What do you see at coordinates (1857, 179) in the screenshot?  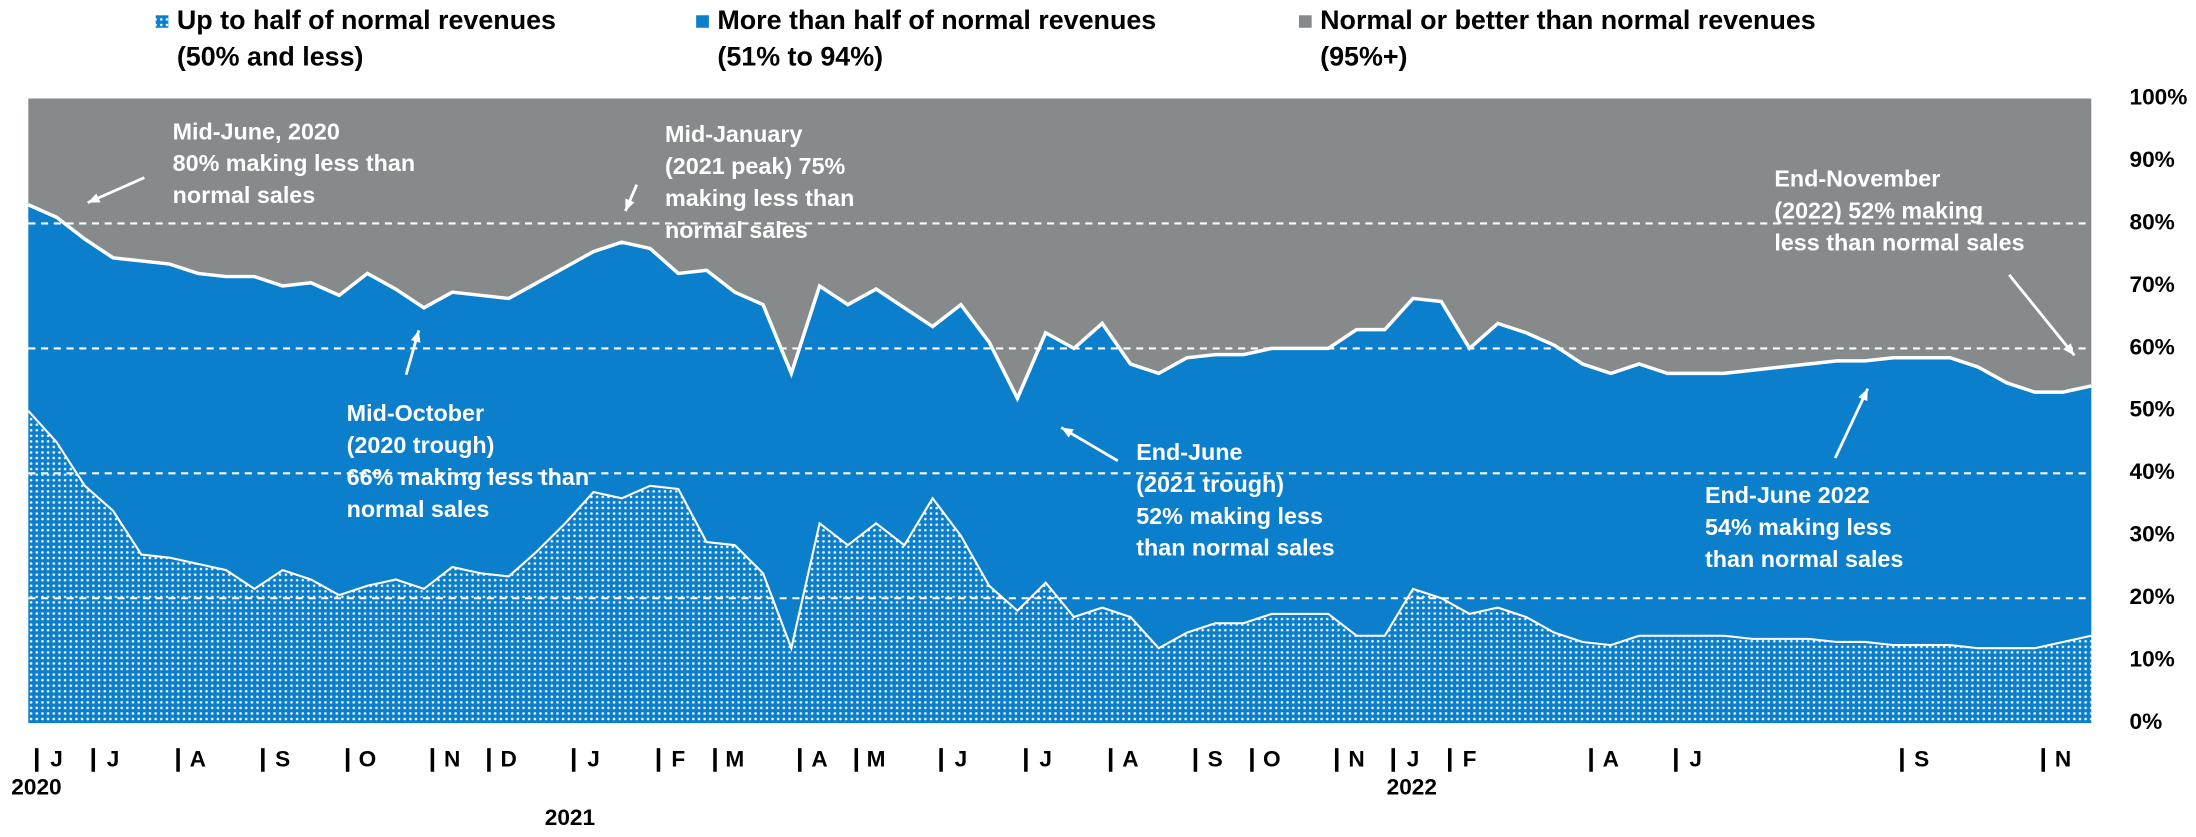 I see `annotation: End-November` at bounding box center [1857, 179].